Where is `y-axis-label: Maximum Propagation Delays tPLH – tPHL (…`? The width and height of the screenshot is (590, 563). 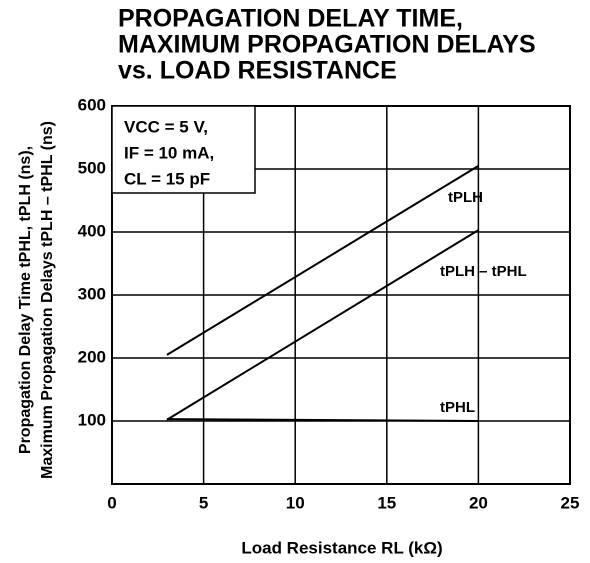
y-axis-label: Maximum Propagation Delays tPLH – tPHL (… is located at coordinates (47, 300).